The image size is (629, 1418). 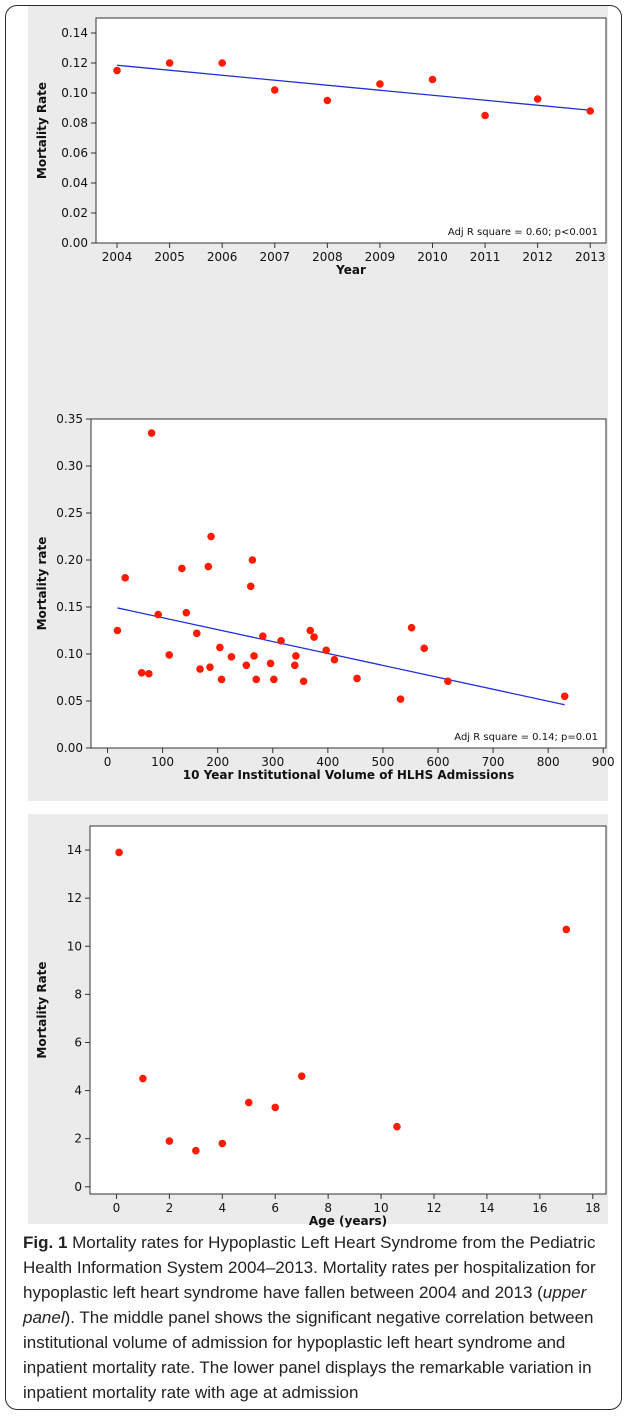 What do you see at coordinates (350, 270) in the screenshot?
I see `x-axis-label: Year` at bounding box center [350, 270].